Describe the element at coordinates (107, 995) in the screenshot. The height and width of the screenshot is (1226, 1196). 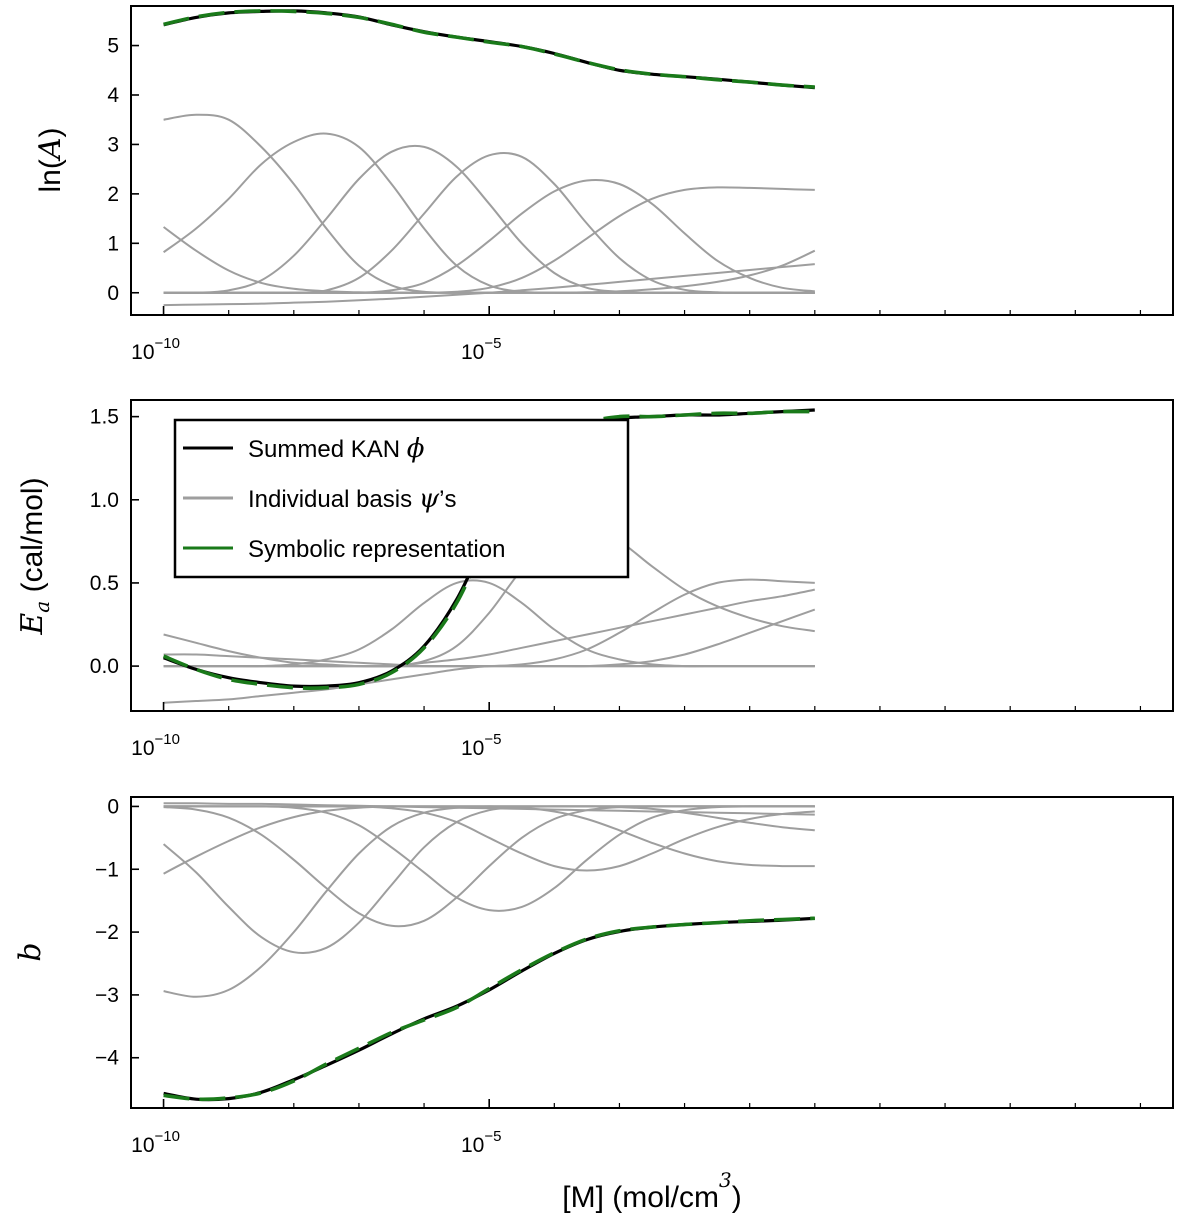
I see `y-tick-label: −3` at that location.